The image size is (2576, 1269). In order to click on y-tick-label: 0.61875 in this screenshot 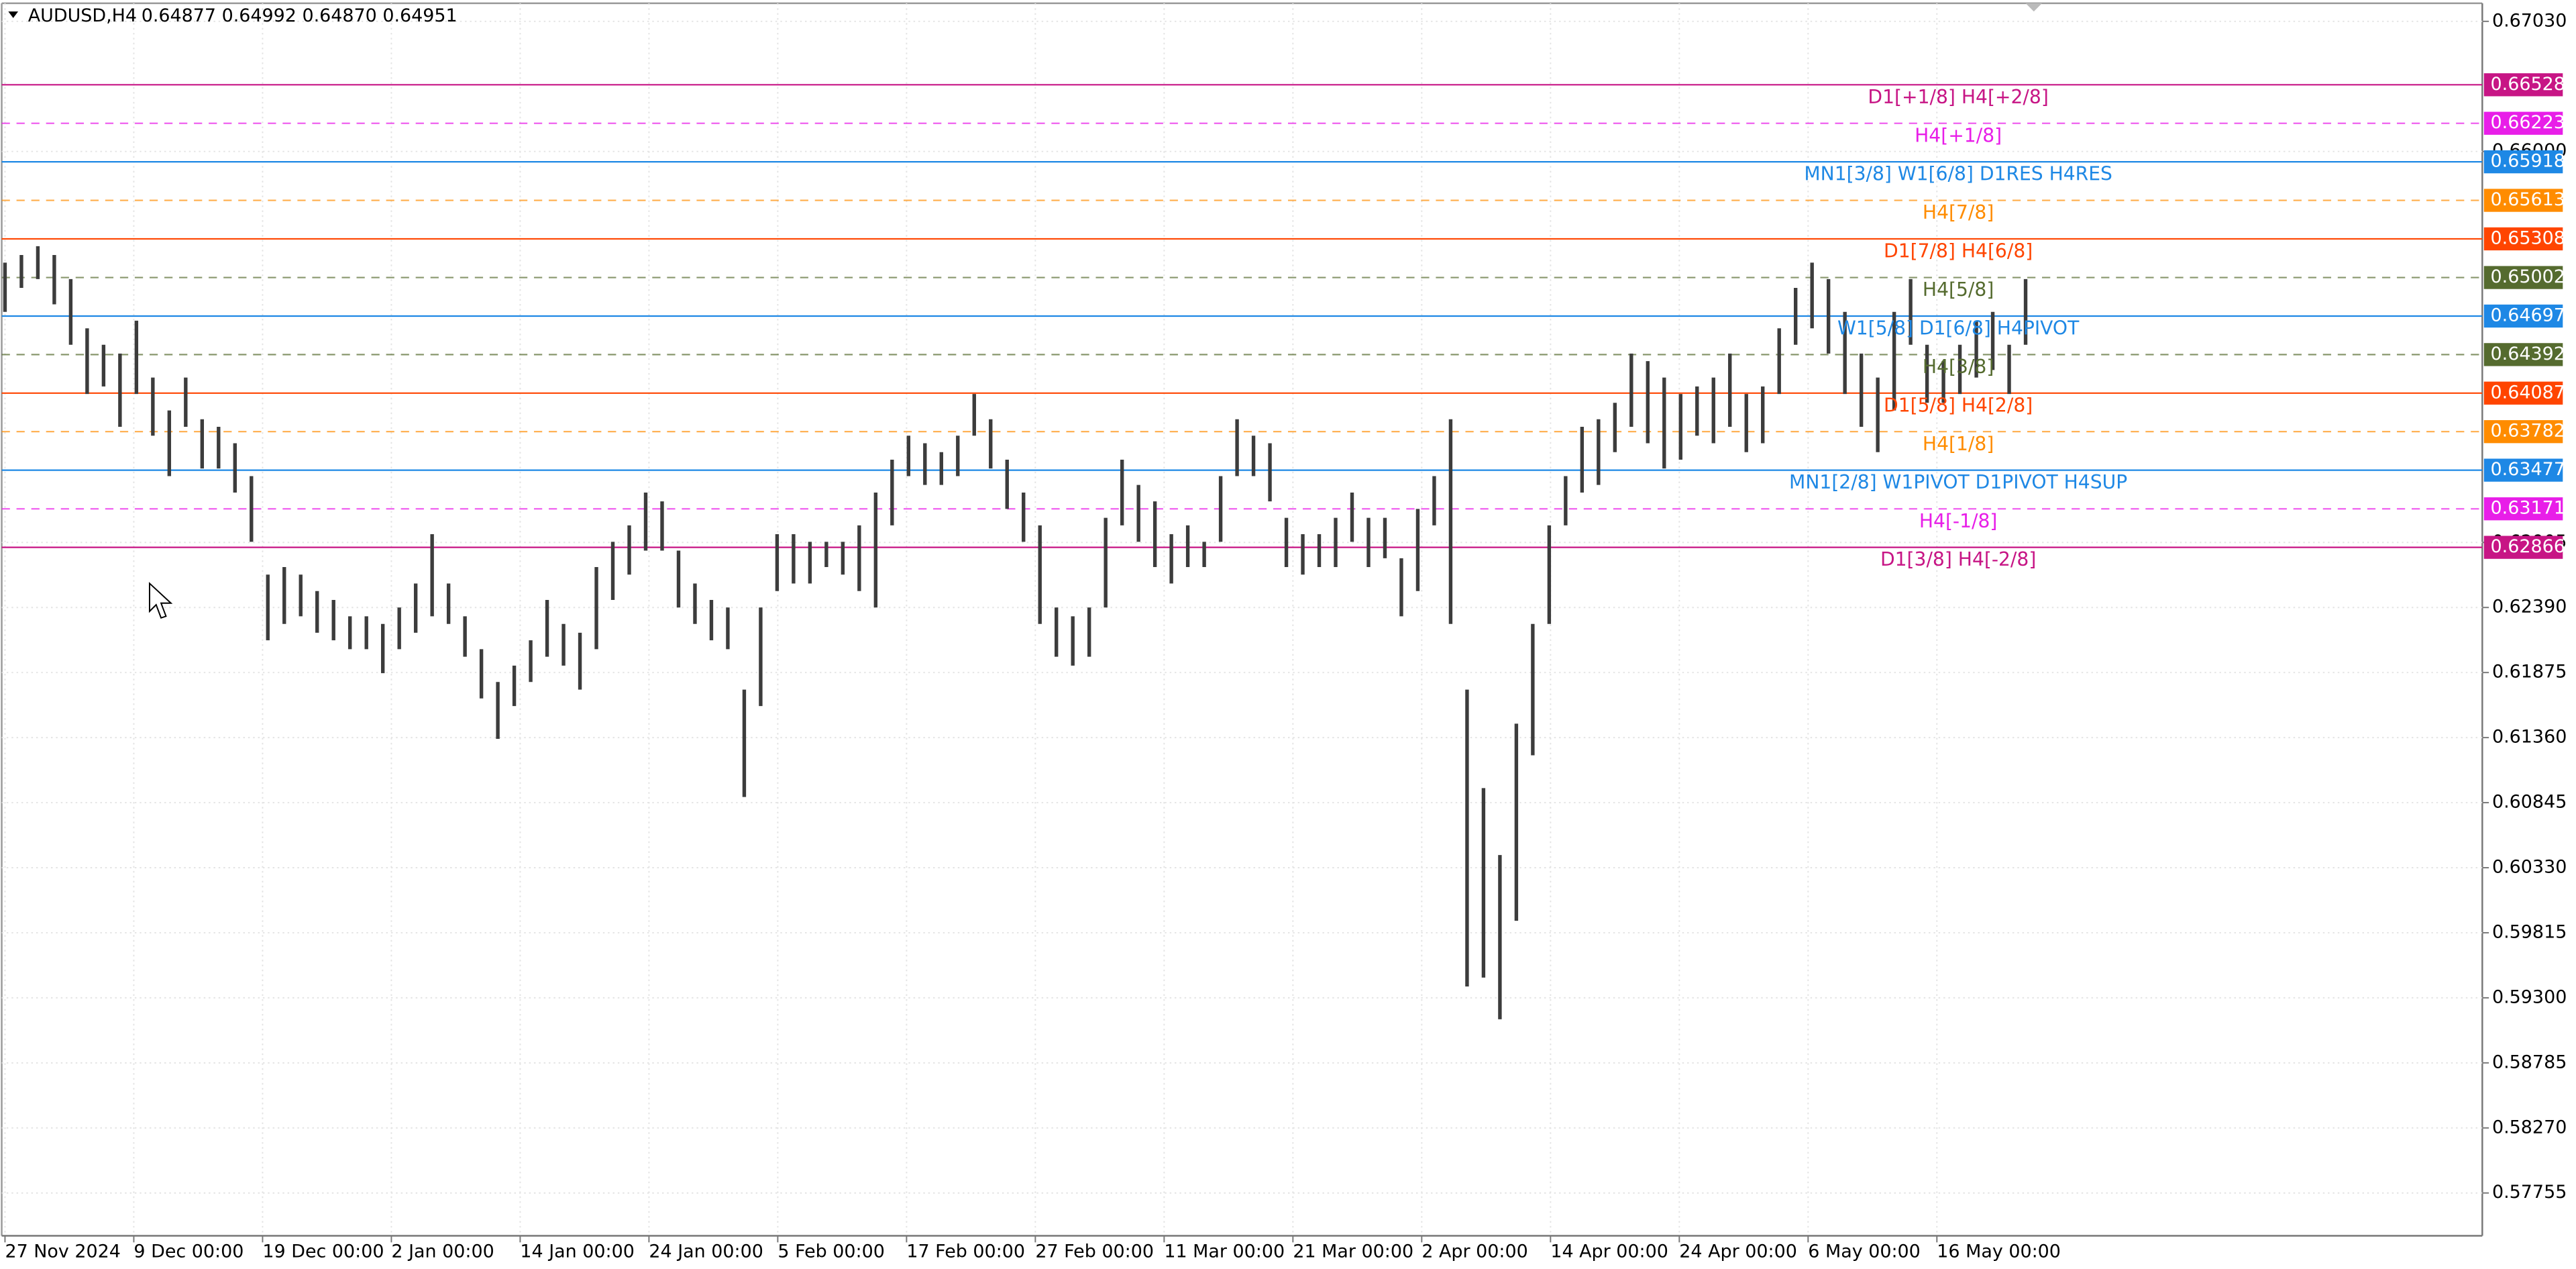, I will do `click(2529, 672)`.